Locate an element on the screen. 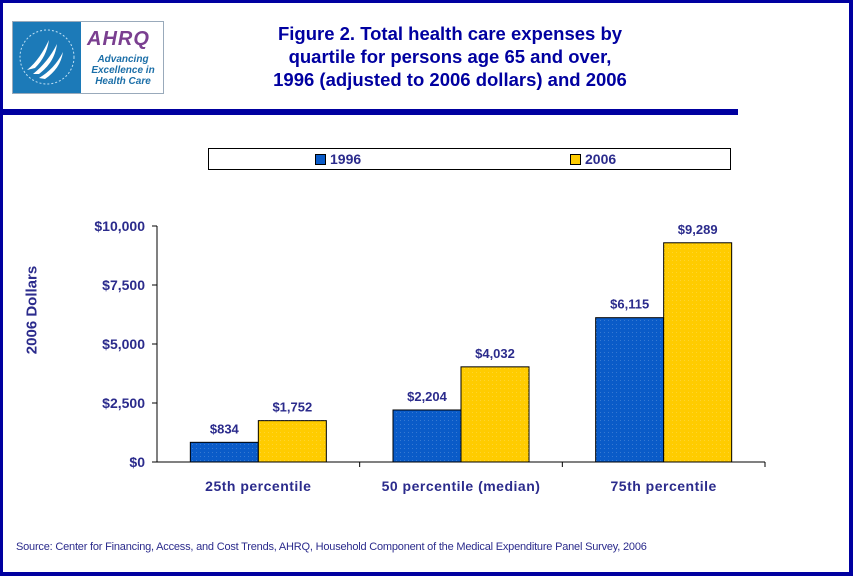 This screenshot has width=853, height=576. y-tick-label: $7,500 is located at coordinates (123, 285).